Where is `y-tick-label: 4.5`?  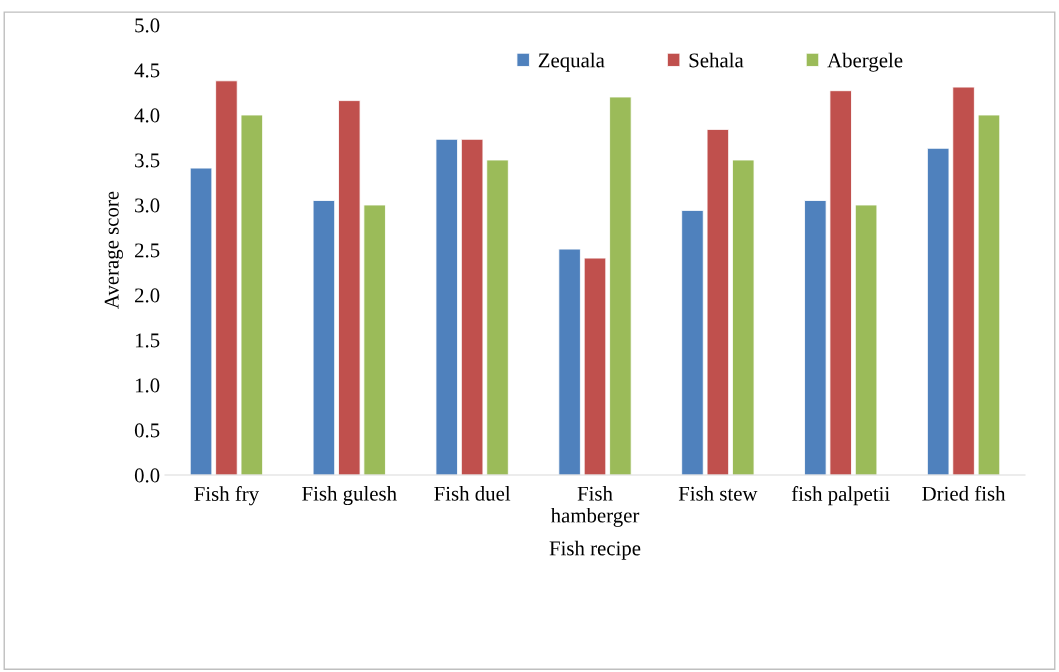 y-tick-label: 4.5 is located at coordinates (147, 70).